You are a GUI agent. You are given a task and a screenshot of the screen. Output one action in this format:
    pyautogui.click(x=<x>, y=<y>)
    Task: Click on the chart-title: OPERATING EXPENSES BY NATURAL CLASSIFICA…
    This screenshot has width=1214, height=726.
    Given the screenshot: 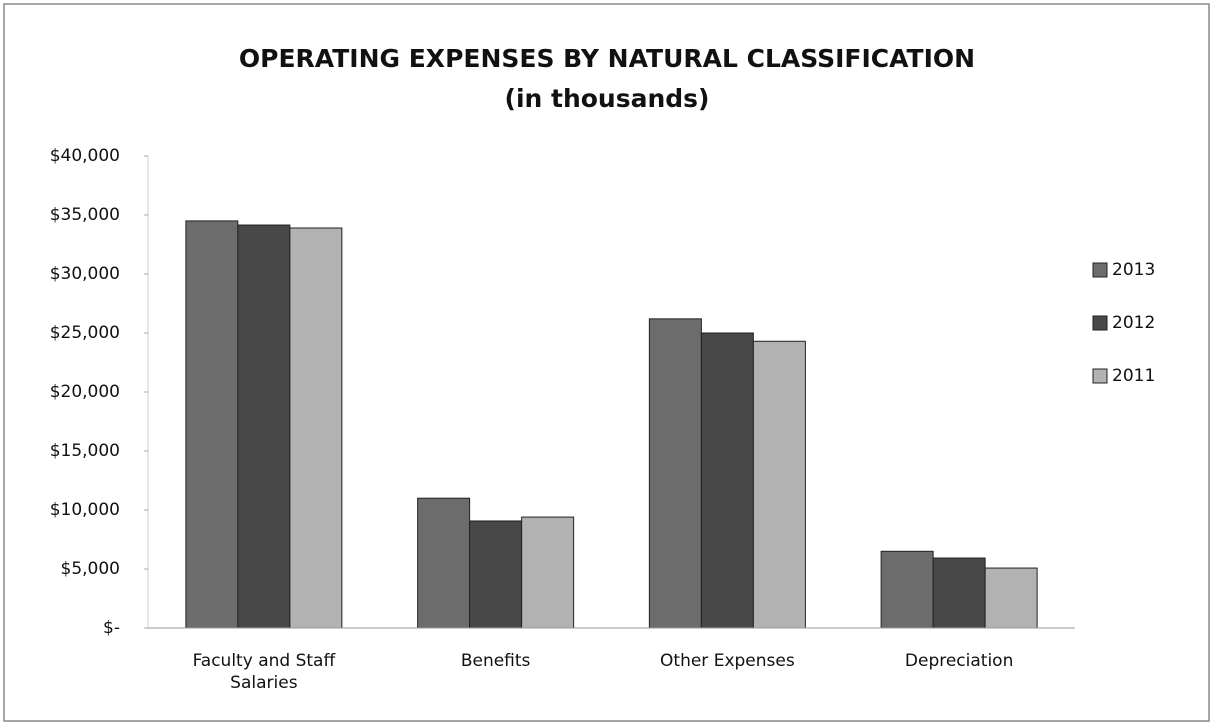 What is the action you would take?
    pyautogui.click(x=607, y=58)
    